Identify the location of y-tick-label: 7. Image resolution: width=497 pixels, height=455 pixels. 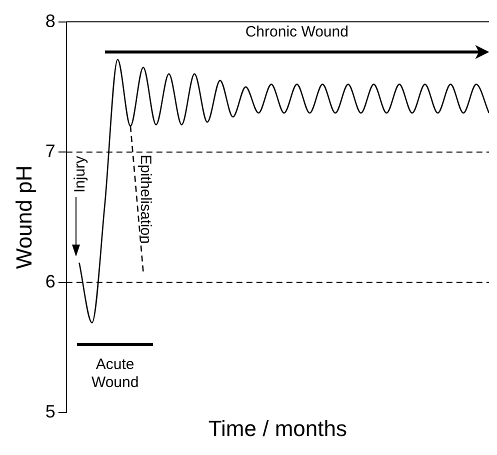
(50, 151).